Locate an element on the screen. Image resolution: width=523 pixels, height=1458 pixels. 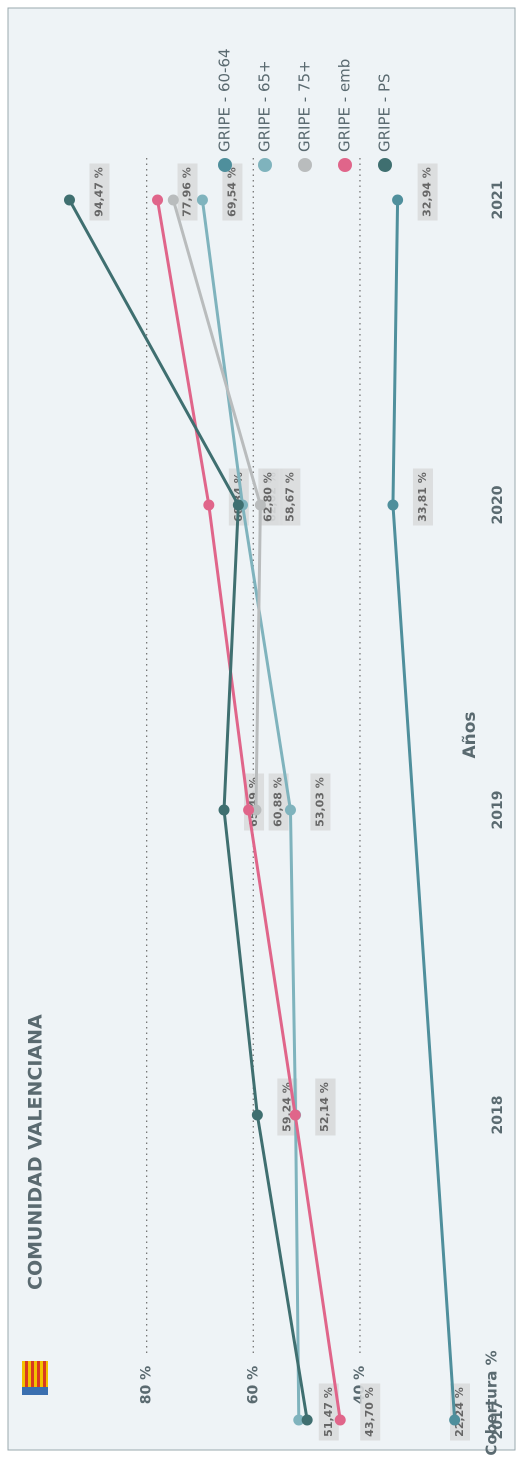
legend-label: GRIPE - emb is located at coordinates (345, 105).